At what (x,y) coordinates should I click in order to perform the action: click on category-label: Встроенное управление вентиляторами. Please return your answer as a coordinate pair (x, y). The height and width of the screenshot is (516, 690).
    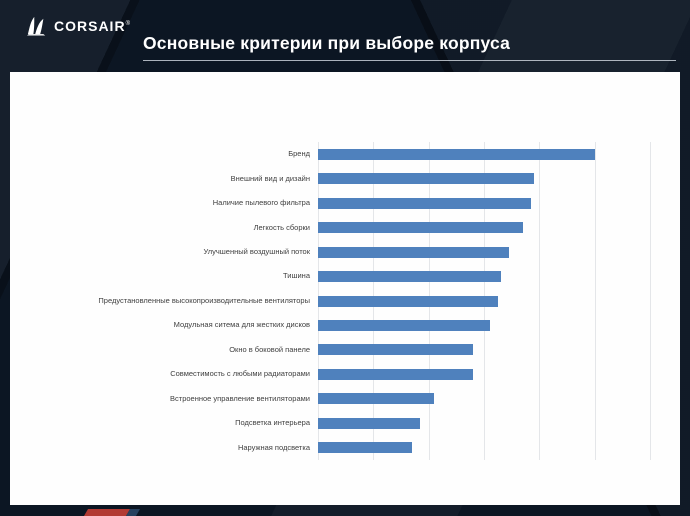
    Looking at the image, I should click on (240, 398).